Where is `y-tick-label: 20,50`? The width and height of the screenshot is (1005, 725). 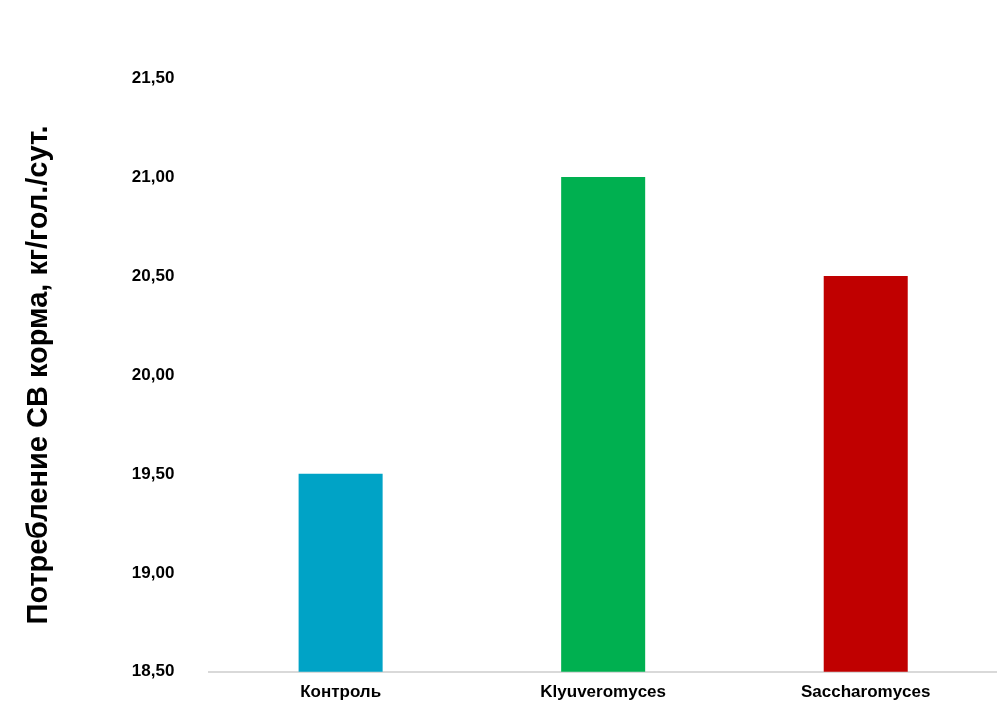
y-tick-label: 20,50 is located at coordinates (153, 275).